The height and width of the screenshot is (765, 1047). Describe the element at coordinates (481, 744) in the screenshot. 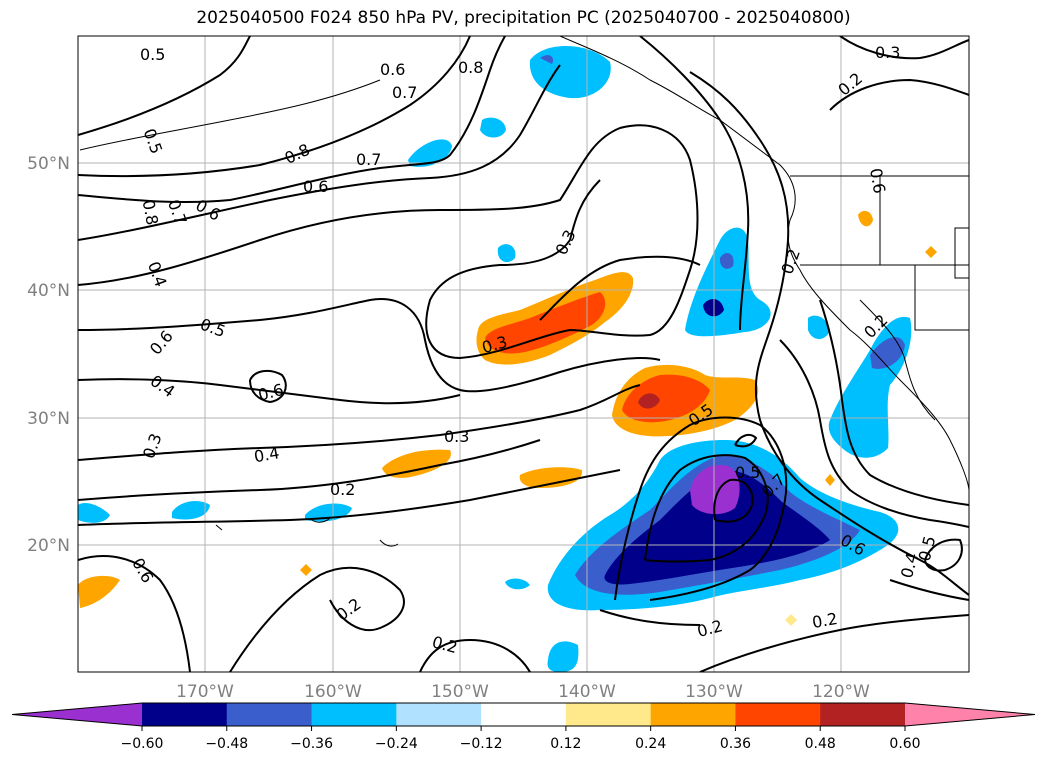

I see `colorbar-tick-label: −0.12` at that location.